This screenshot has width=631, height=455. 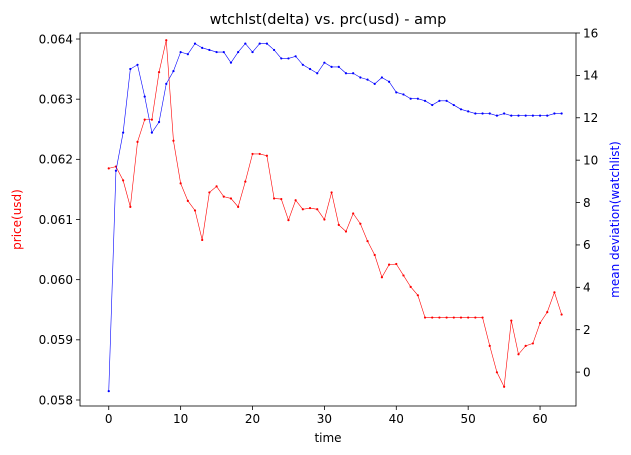 What do you see at coordinates (326, 416) in the screenshot?
I see `x-axis-ticks: 0 10 20 30 40 50 60` at bounding box center [326, 416].